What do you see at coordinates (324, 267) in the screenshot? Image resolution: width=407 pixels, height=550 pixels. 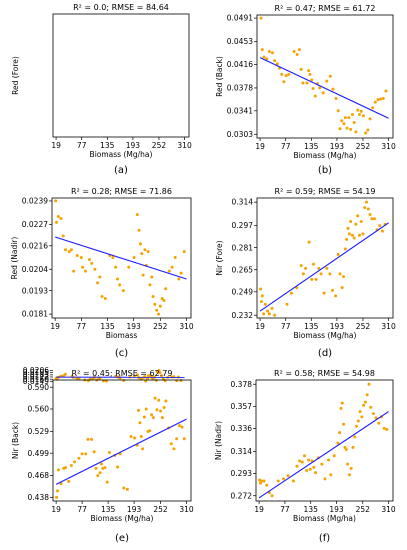 I see `regression-line` at bounding box center [324, 267].